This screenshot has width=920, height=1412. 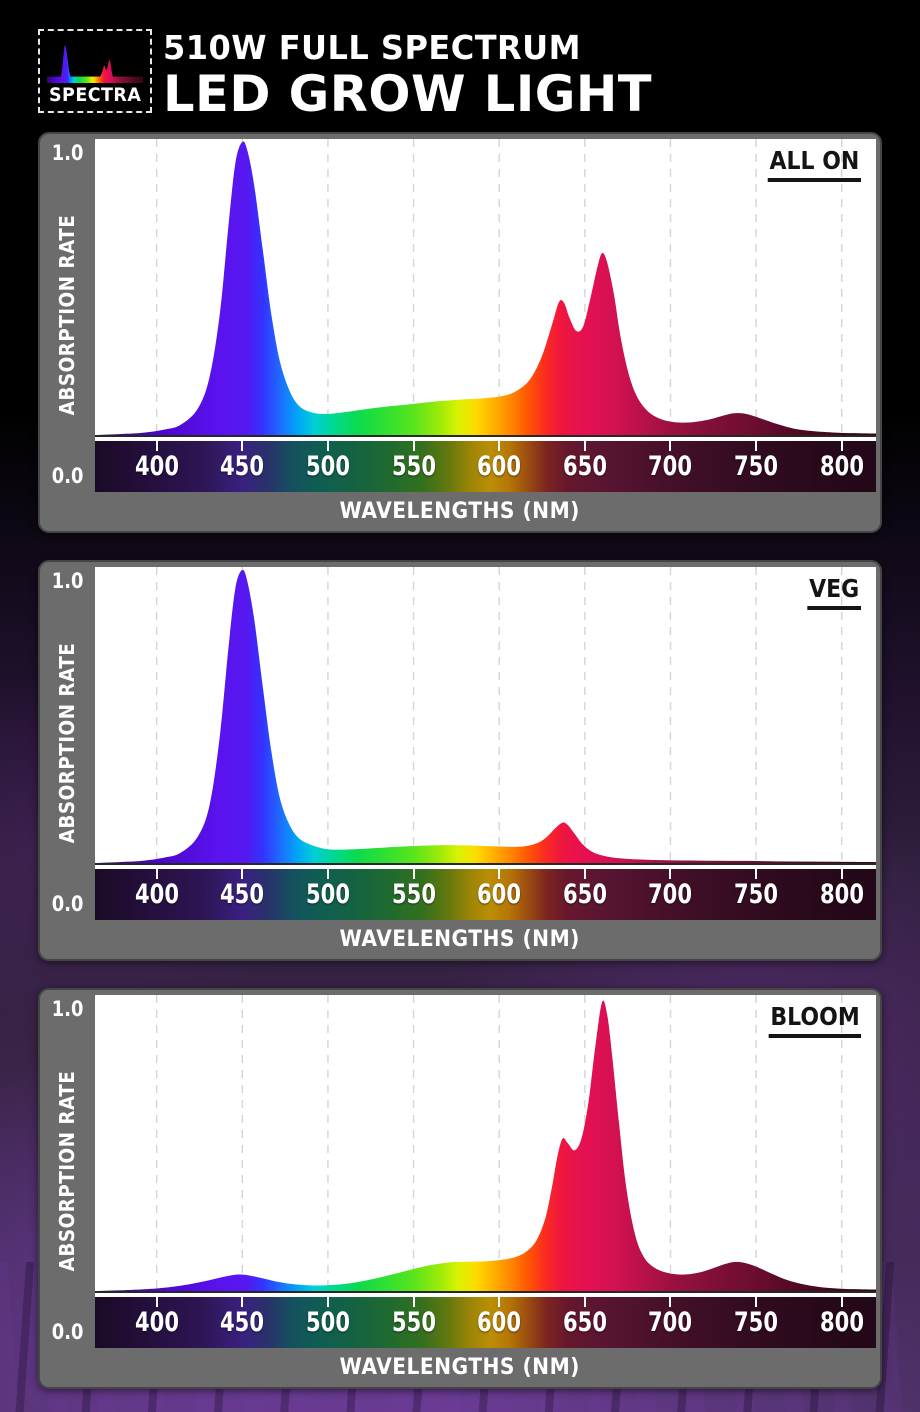 What do you see at coordinates (814, 1021) in the screenshot?
I see `mode-badge-bloom: BLOOM` at bounding box center [814, 1021].